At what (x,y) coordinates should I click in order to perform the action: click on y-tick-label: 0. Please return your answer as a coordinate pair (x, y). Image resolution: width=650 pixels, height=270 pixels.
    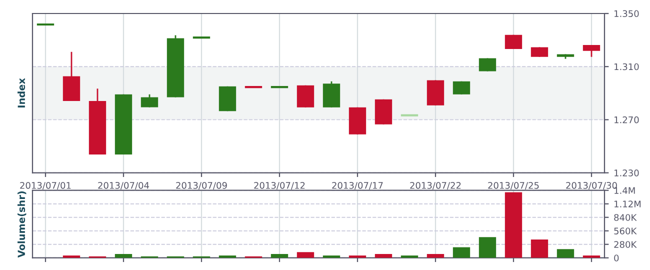
    Looking at the image, I should click on (616, 258).